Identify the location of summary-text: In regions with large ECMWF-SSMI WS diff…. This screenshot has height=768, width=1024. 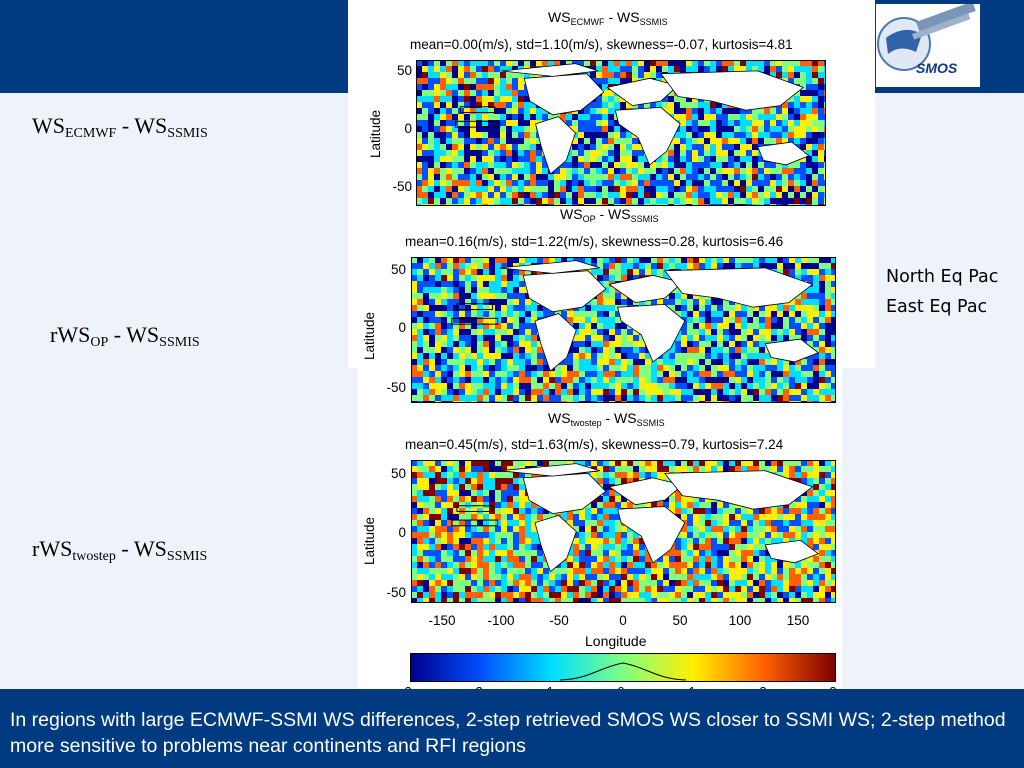
(508, 733).